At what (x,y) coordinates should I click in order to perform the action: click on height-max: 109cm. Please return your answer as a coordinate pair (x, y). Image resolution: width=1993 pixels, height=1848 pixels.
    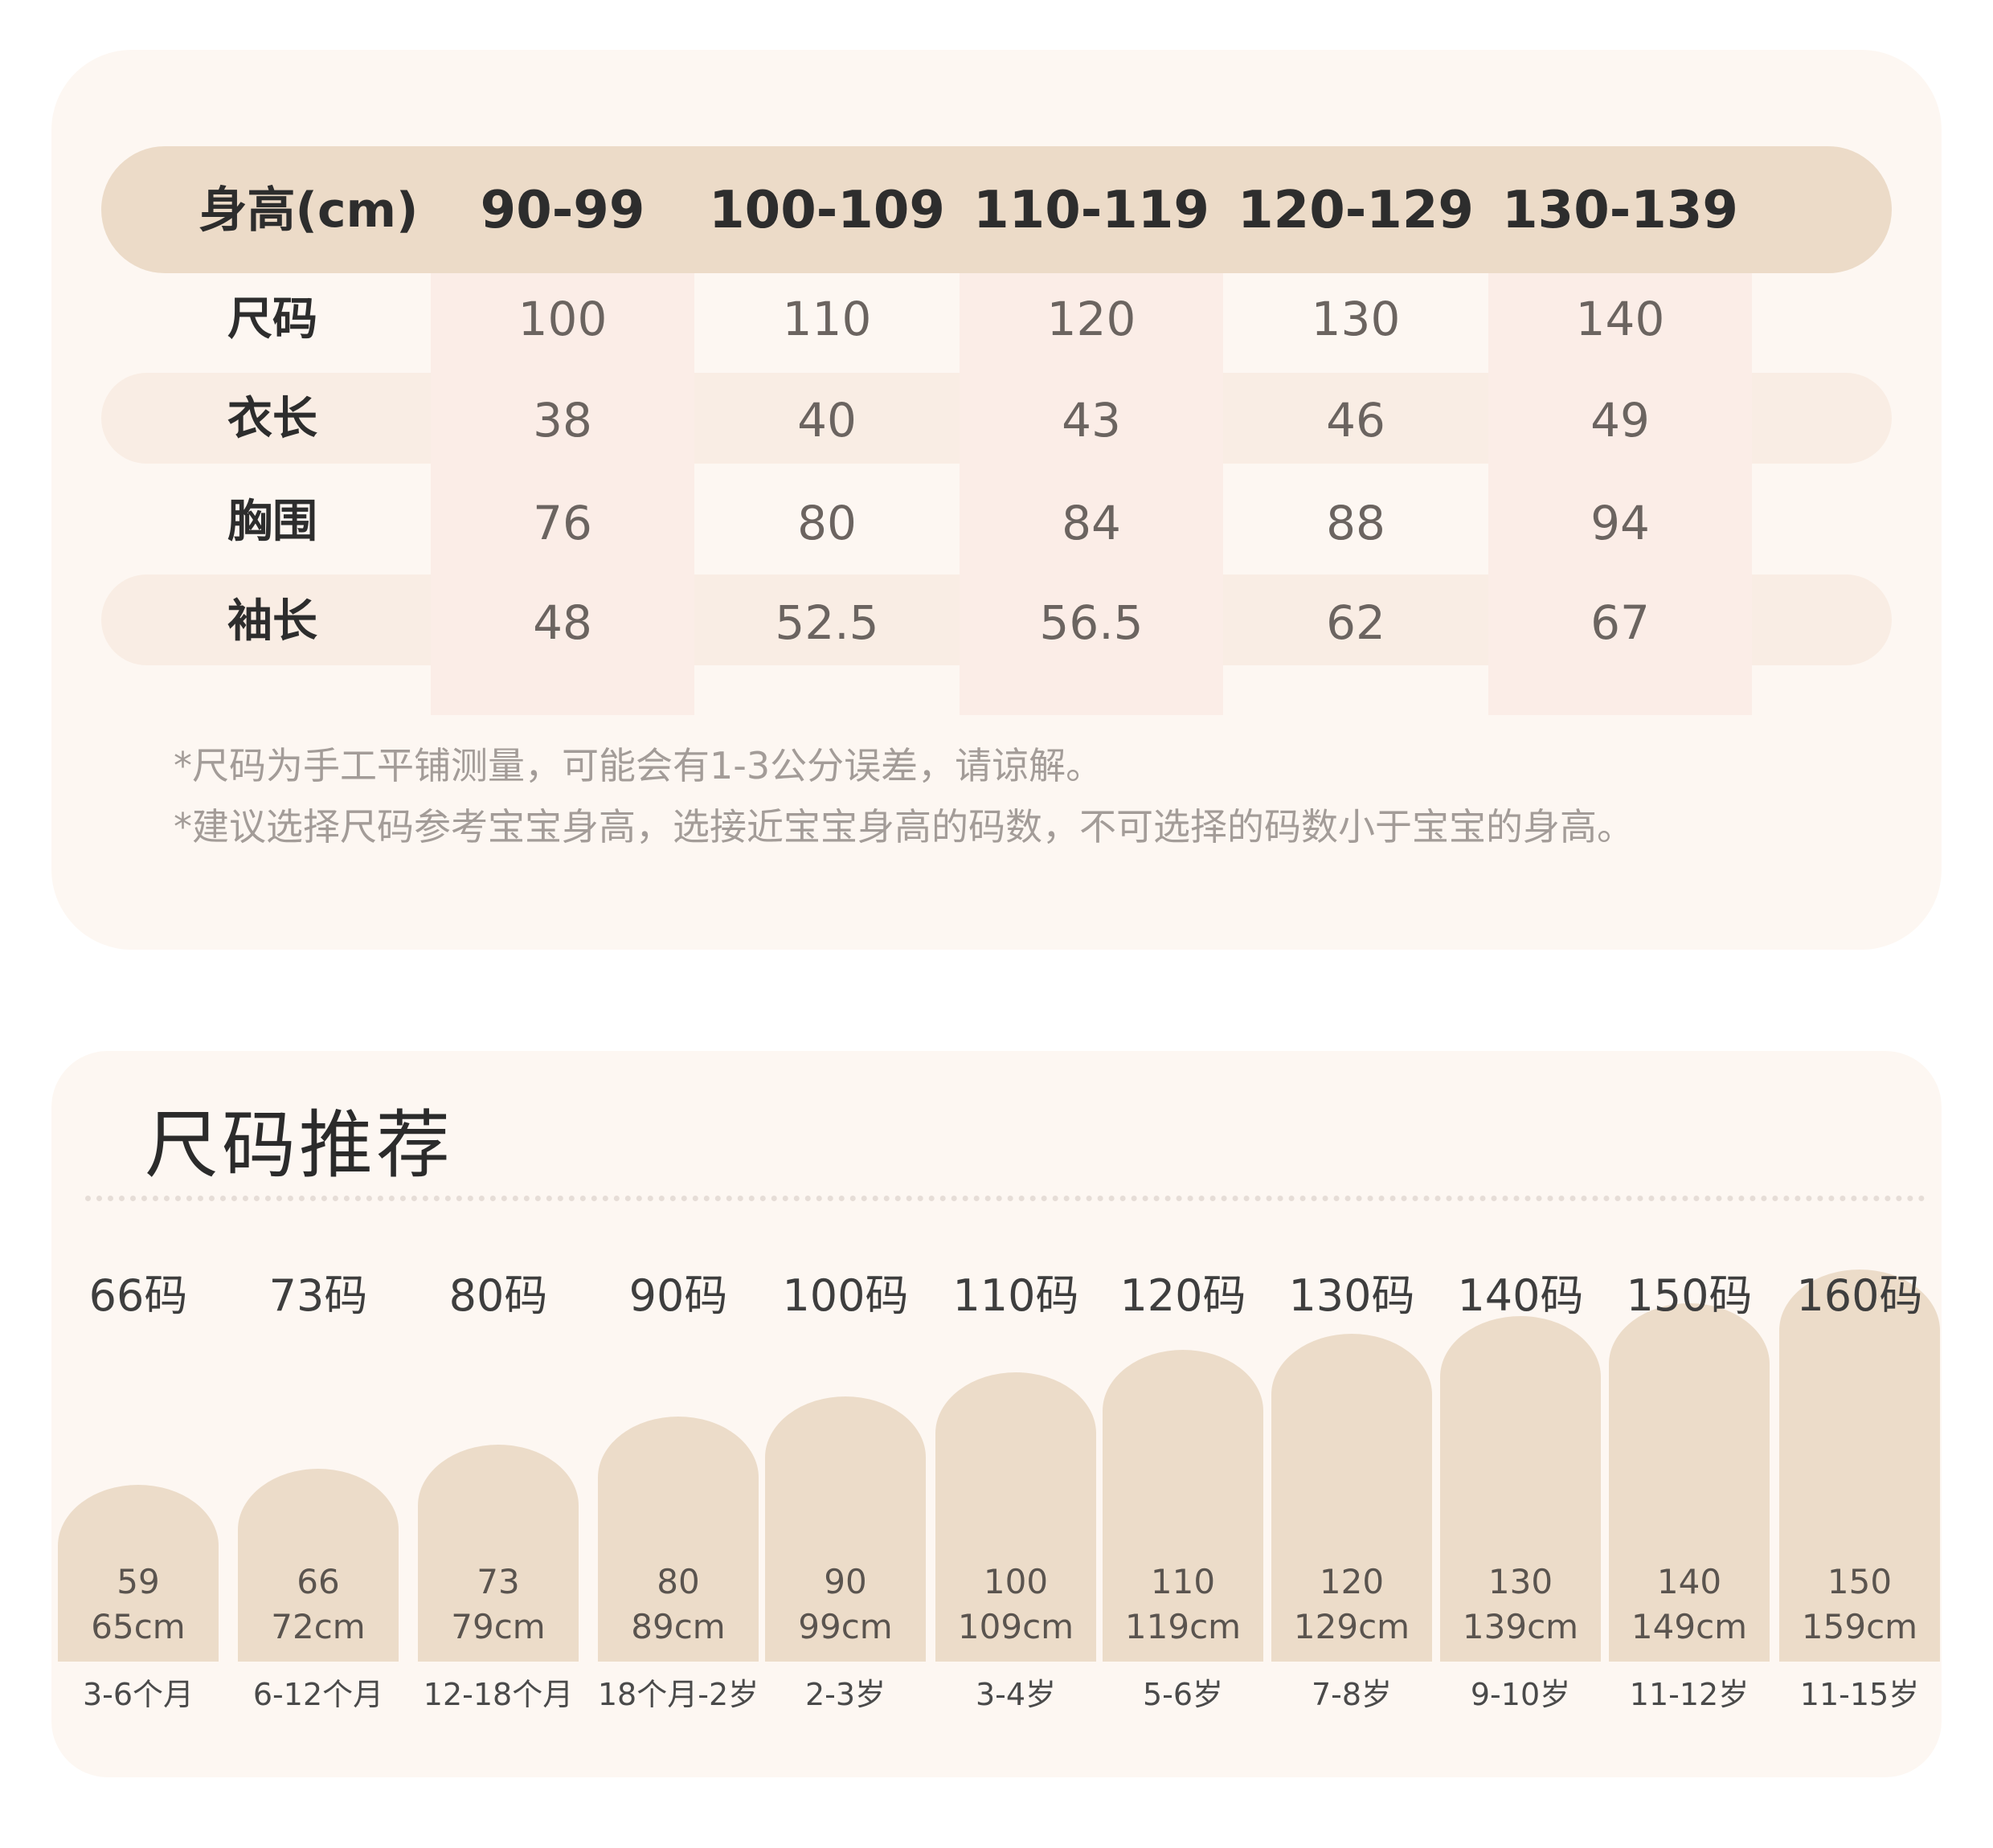
    Looking at the image, I should click on (1015, 1626).